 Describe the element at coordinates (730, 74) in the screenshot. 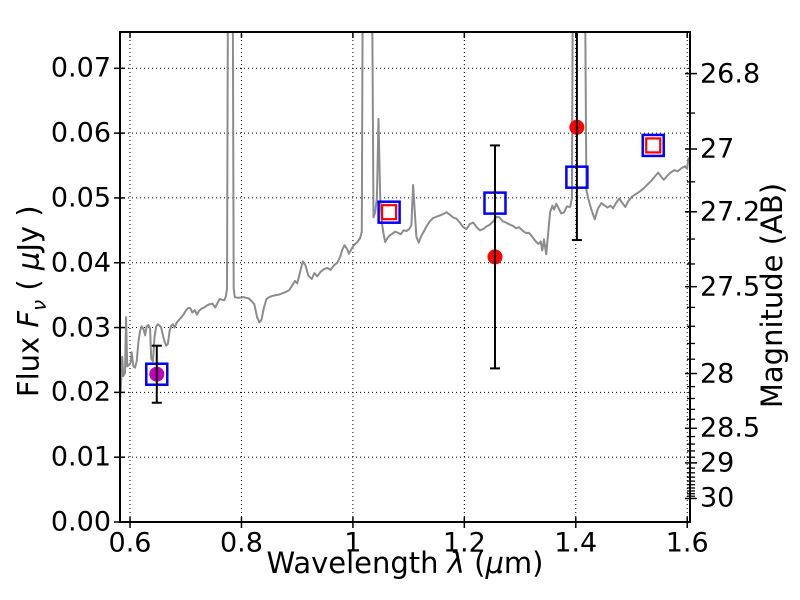

I see `magnitude-tick-label: 26.8` at that location.